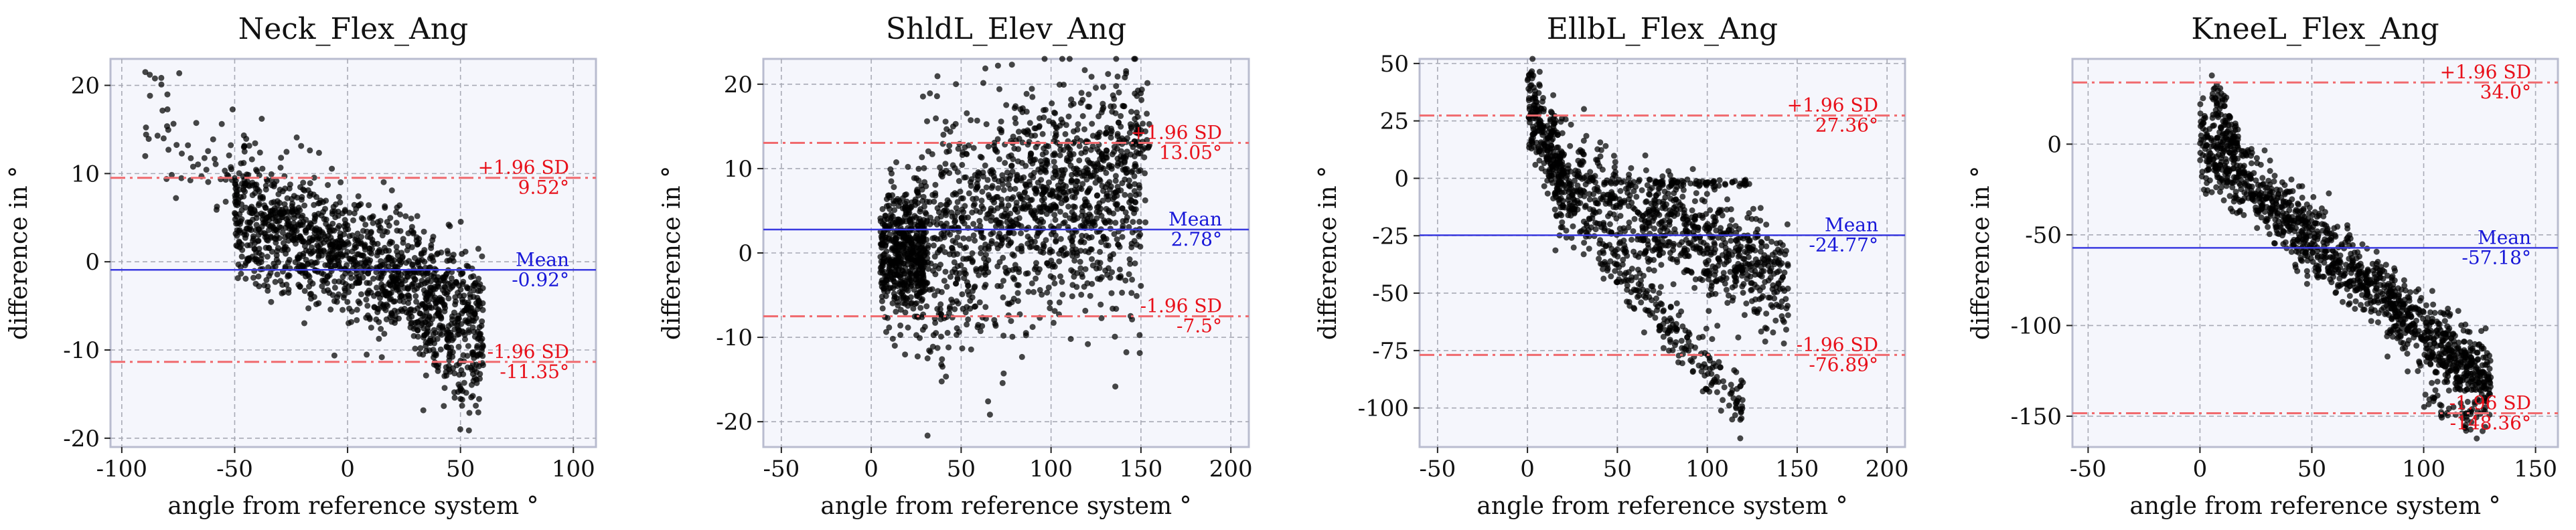 This screenshot has width=2576, height=530. I want to click on x-axis-label: angle from reference system °, so click(1006, 506).